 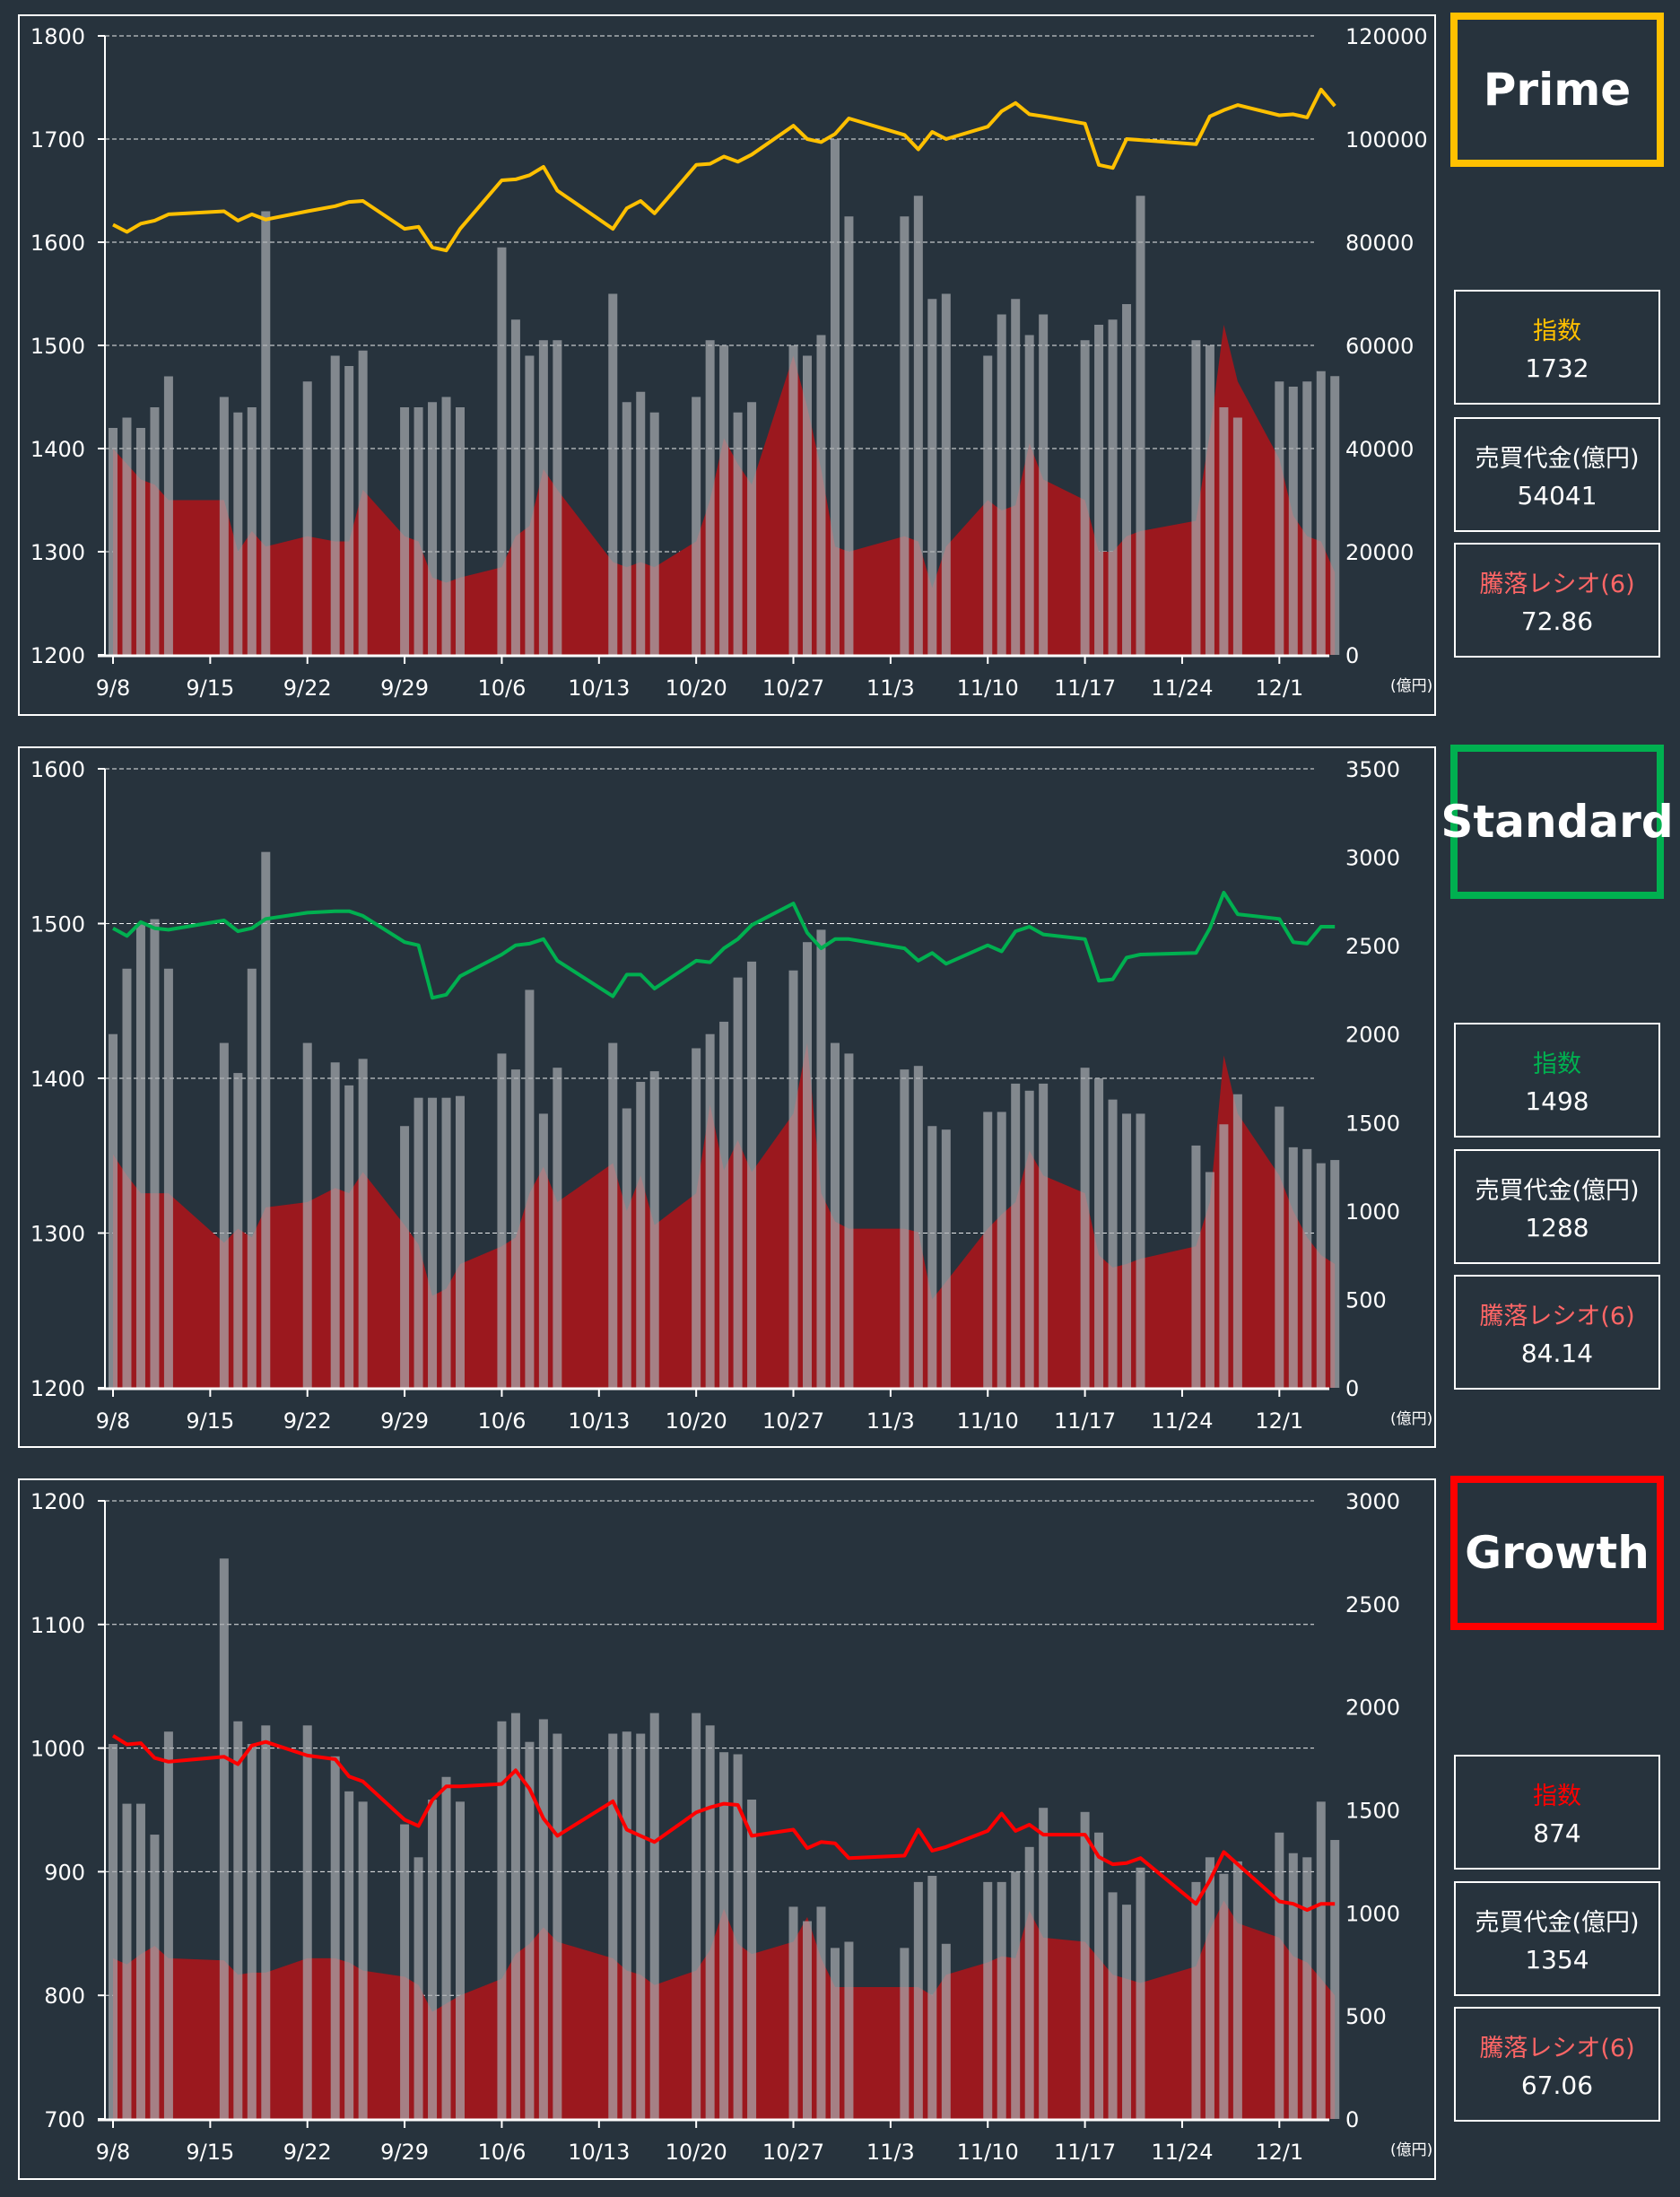 I want to click on standard-index-value: 1498, so click(x=1557, y=1101).